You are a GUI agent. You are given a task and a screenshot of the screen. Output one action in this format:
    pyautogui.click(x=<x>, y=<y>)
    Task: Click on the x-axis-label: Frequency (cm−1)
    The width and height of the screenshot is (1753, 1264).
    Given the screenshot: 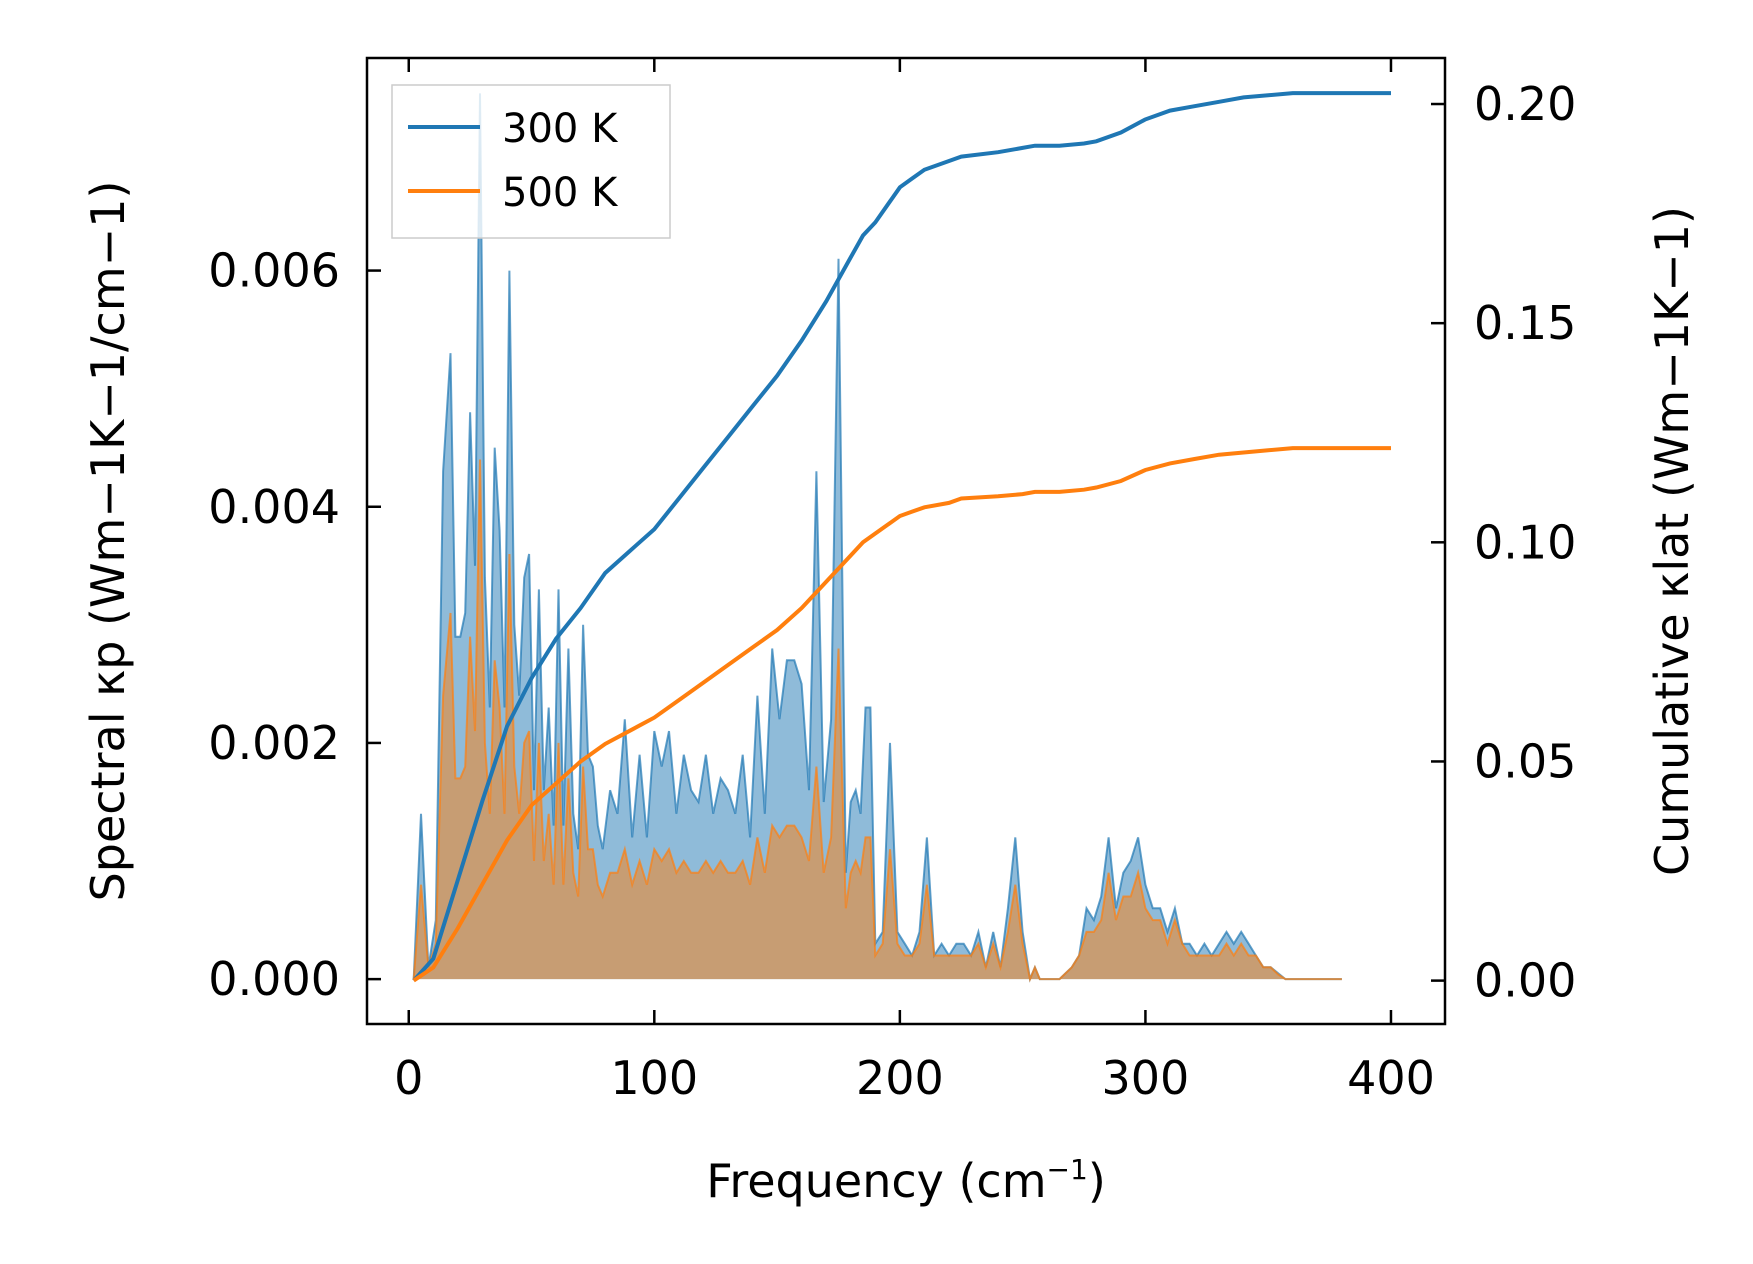 What is the action you would take?
    pyautogui.click(x=906, y=1180)
    